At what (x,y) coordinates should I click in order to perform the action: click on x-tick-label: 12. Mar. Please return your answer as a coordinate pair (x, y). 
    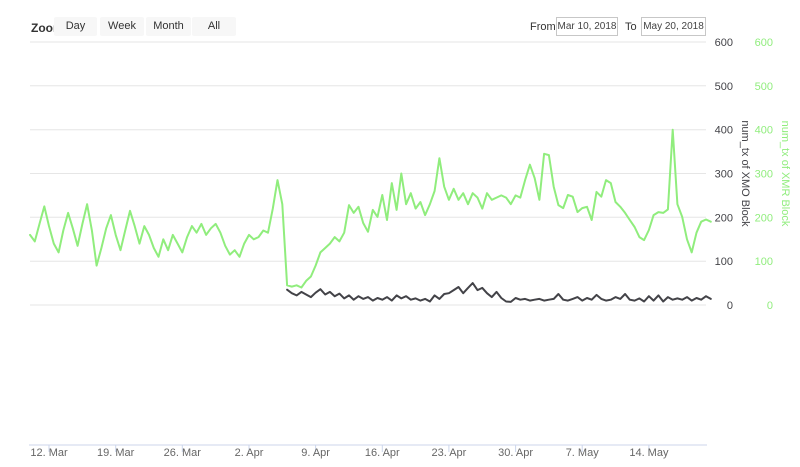
    Looking at the image, I should click on (49, 453).